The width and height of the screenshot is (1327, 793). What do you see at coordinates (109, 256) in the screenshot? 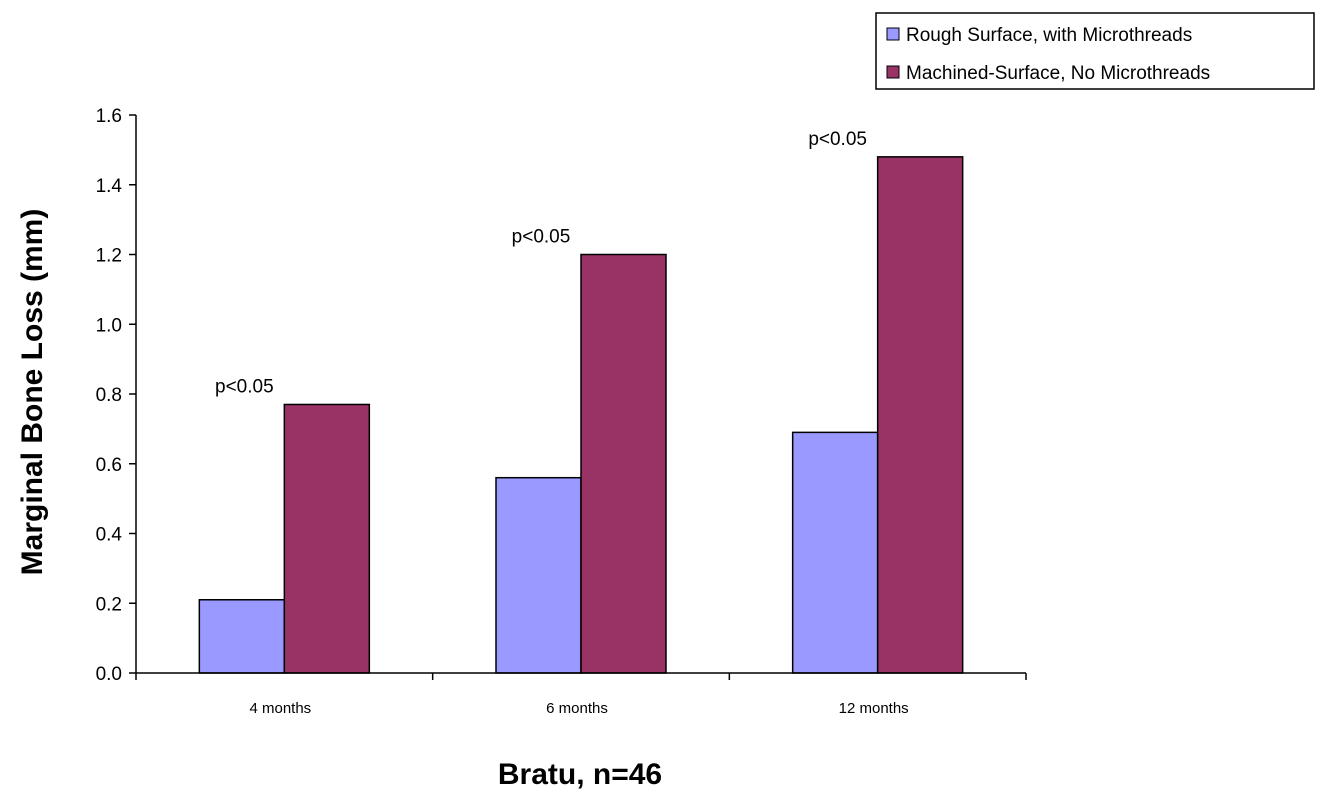
I see `y-tick-label: 1.2` at bounding box center [109, 256].